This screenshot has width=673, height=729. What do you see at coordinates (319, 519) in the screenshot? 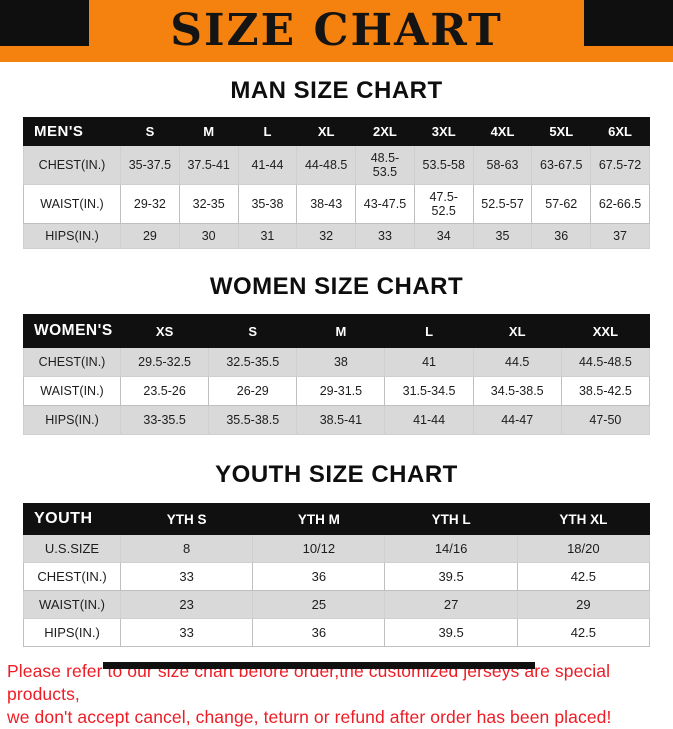
I see `size-column-header-cell: YTH M` at bounding box center [319, 519].